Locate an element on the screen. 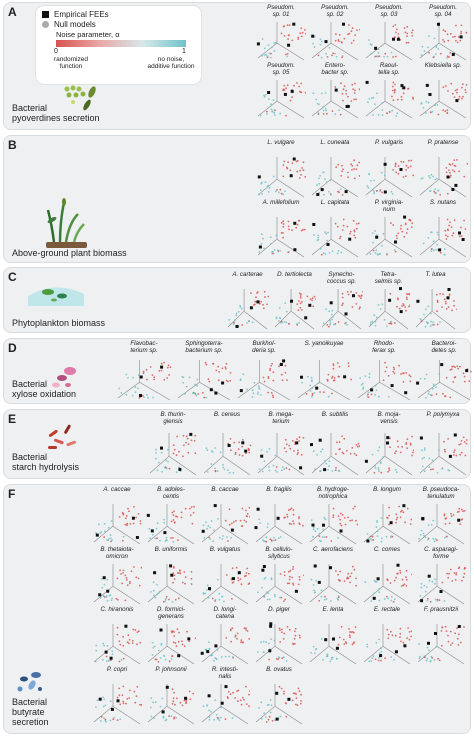 The height and width of the screenshot is (737, 474). species-plot: A. millefolium is located at coordinates (281, 229).